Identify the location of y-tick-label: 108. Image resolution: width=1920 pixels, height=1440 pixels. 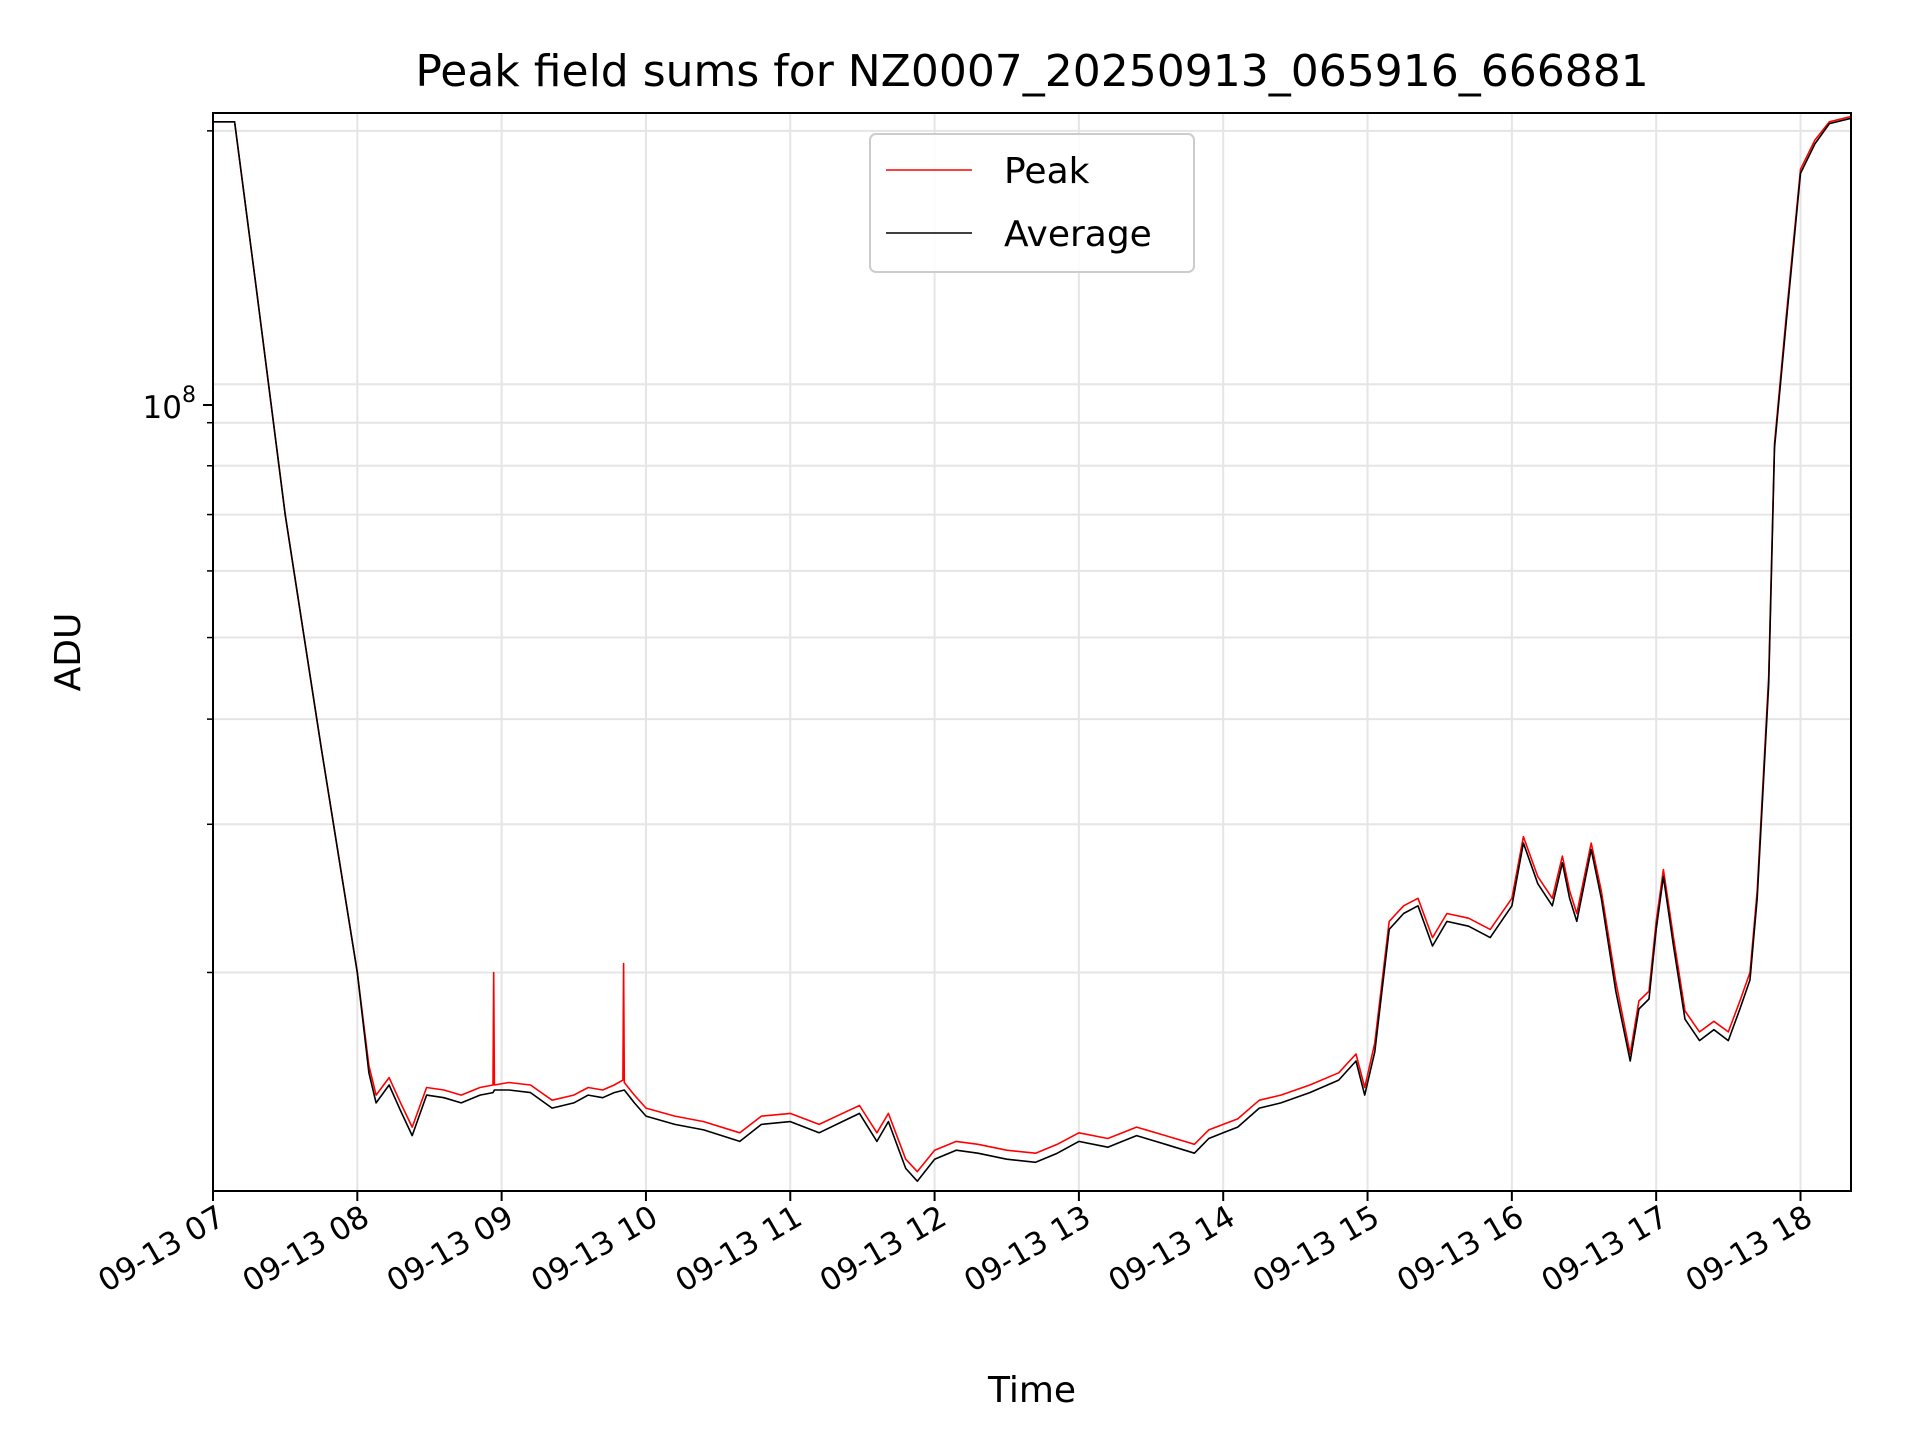
(169, 404).